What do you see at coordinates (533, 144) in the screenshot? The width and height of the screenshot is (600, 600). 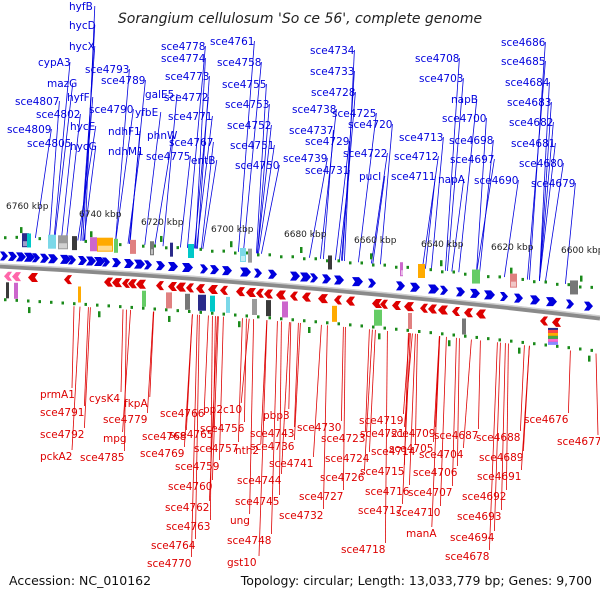 I see `forward-gene-label: sce4681` at bounding box center [533, 144].